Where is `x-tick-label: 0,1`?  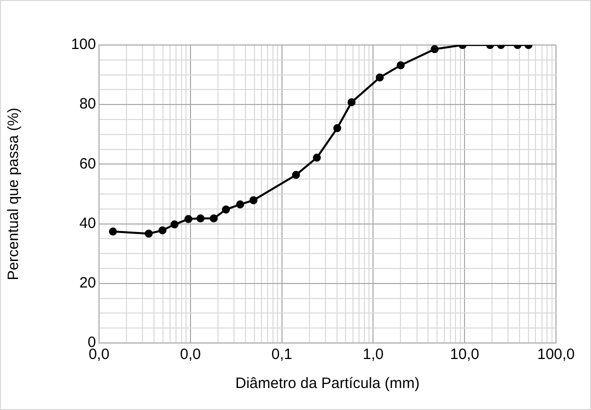
x-tick-label: 0,1 is located at coordinates (281, 355).